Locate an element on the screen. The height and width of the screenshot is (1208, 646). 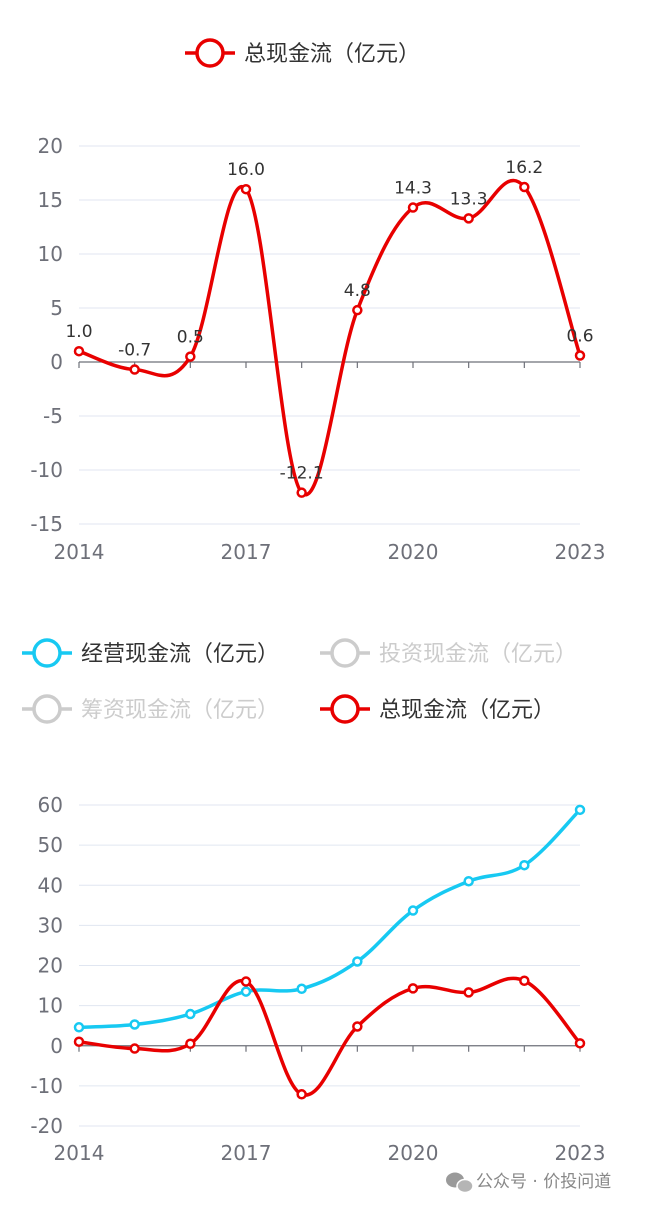
data-label: 16.2 is located at coordinates (524, 168).